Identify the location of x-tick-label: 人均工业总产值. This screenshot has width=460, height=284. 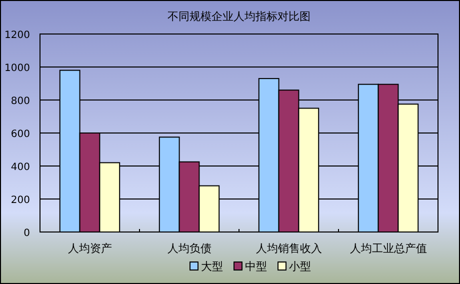
(388, 248).